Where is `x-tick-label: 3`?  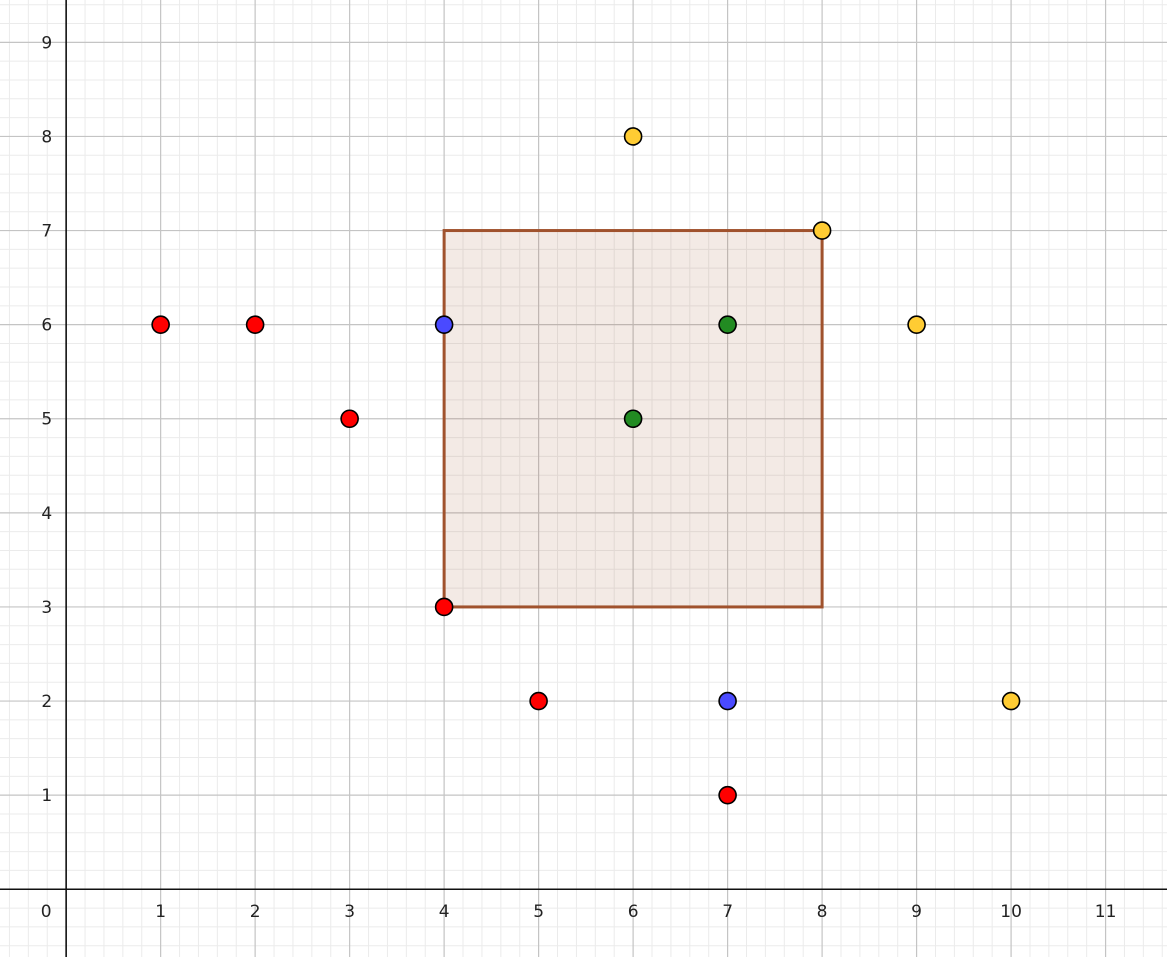 x-tick-label: 3 is located at coordinates (349, 912).